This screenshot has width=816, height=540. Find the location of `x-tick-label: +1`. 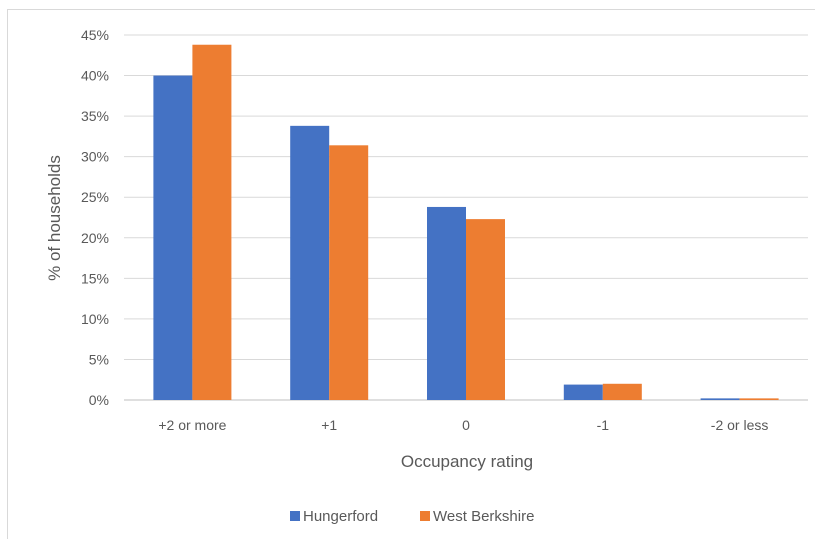

x-tick-label: +1 is located at coordinates (329, 425).